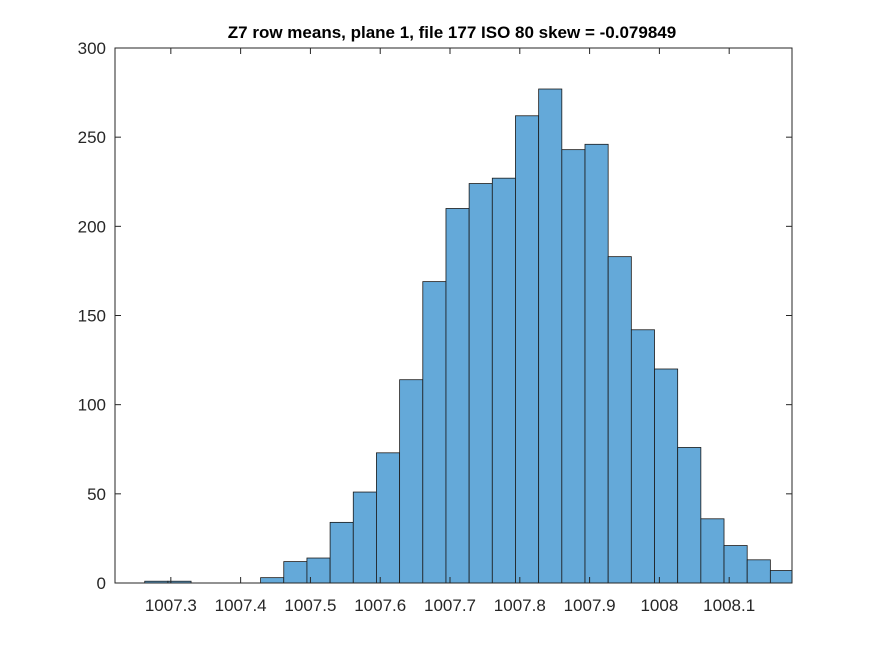 The height and width of the screenshot is (656, 875). What do you see at coordinates (659, 605) in the screenshot?
I see `x-tick-label: 1008` at bounding box center [659, 605].